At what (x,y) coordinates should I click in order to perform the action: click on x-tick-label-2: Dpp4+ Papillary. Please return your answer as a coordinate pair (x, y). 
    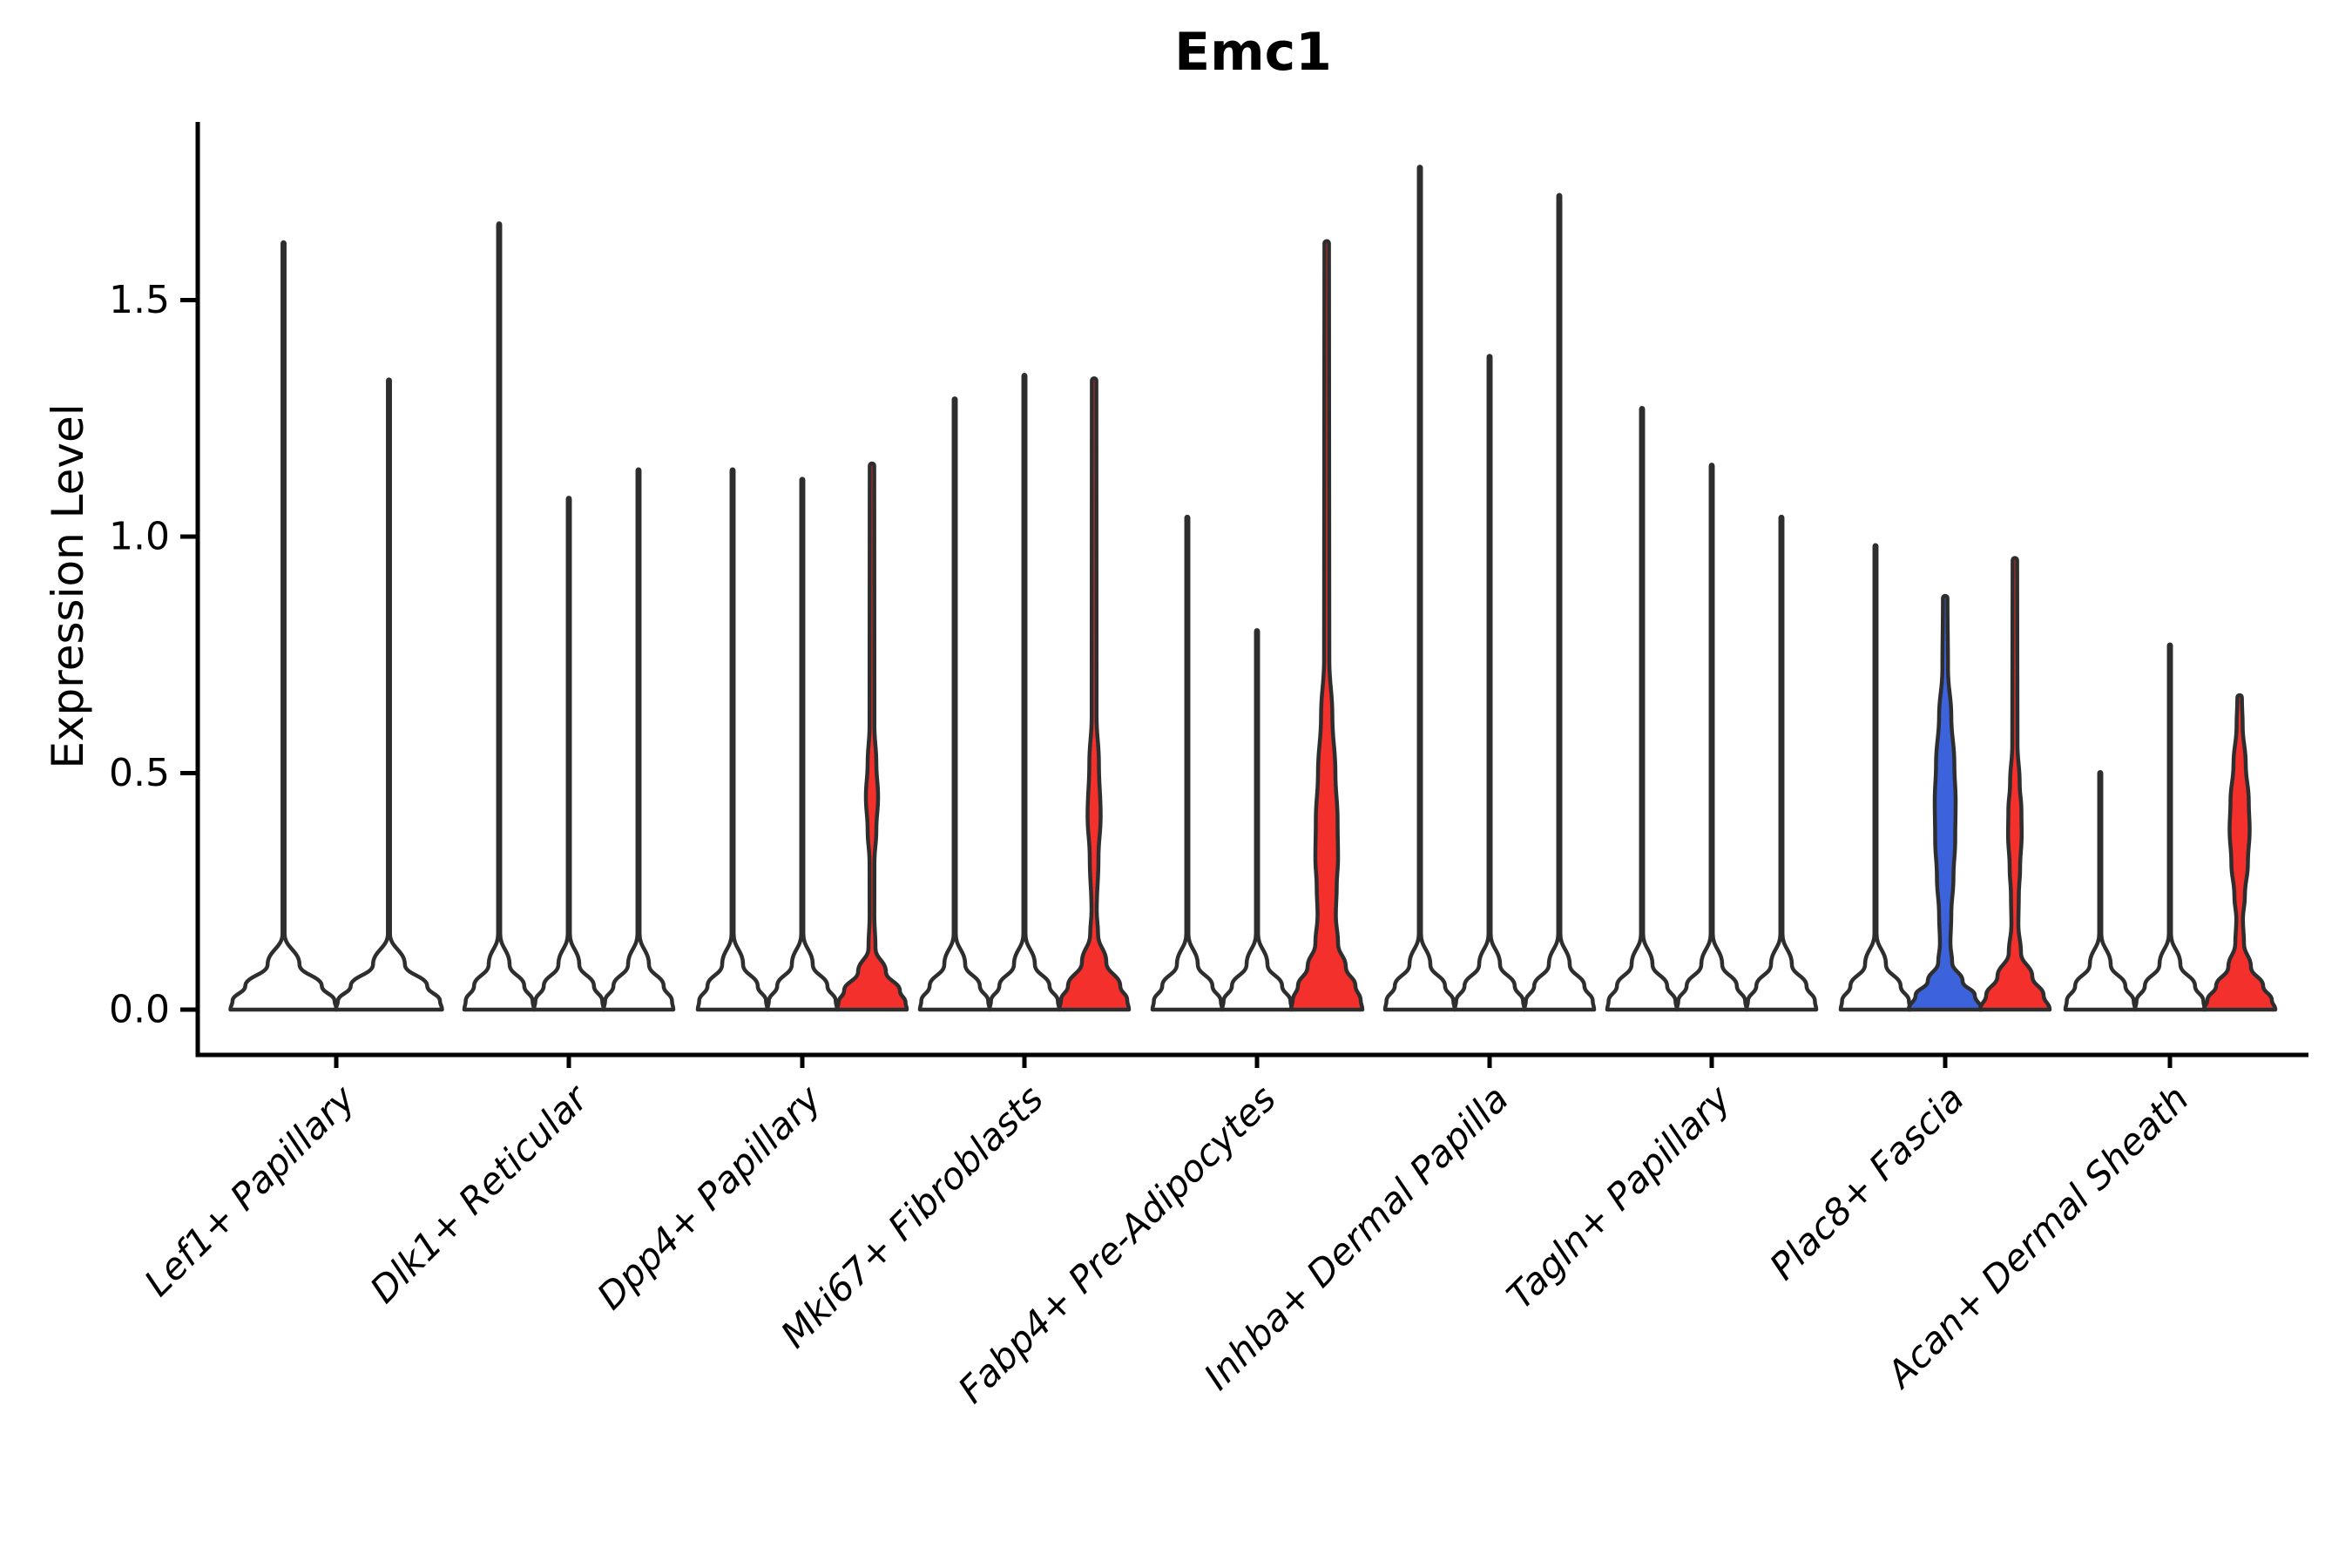
    Looking at the image, I should click on (709, 1197).